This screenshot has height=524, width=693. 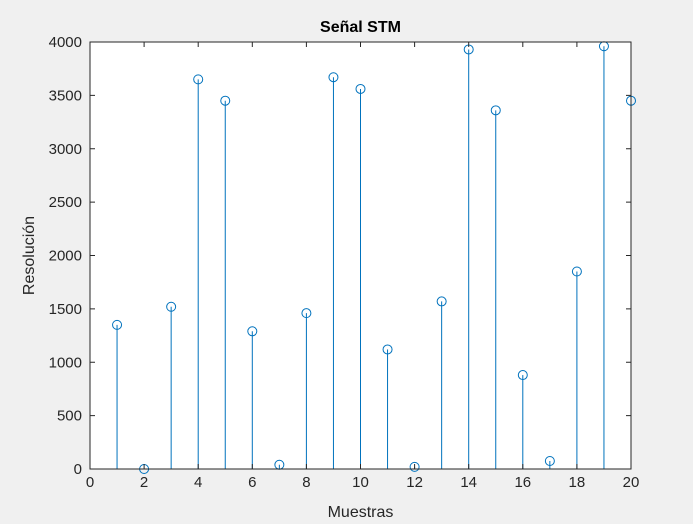 What do you see at coordinates (65, 149) in the screenshot?
I see `y-tick-label: 3000` at bounding box center [65, 149].